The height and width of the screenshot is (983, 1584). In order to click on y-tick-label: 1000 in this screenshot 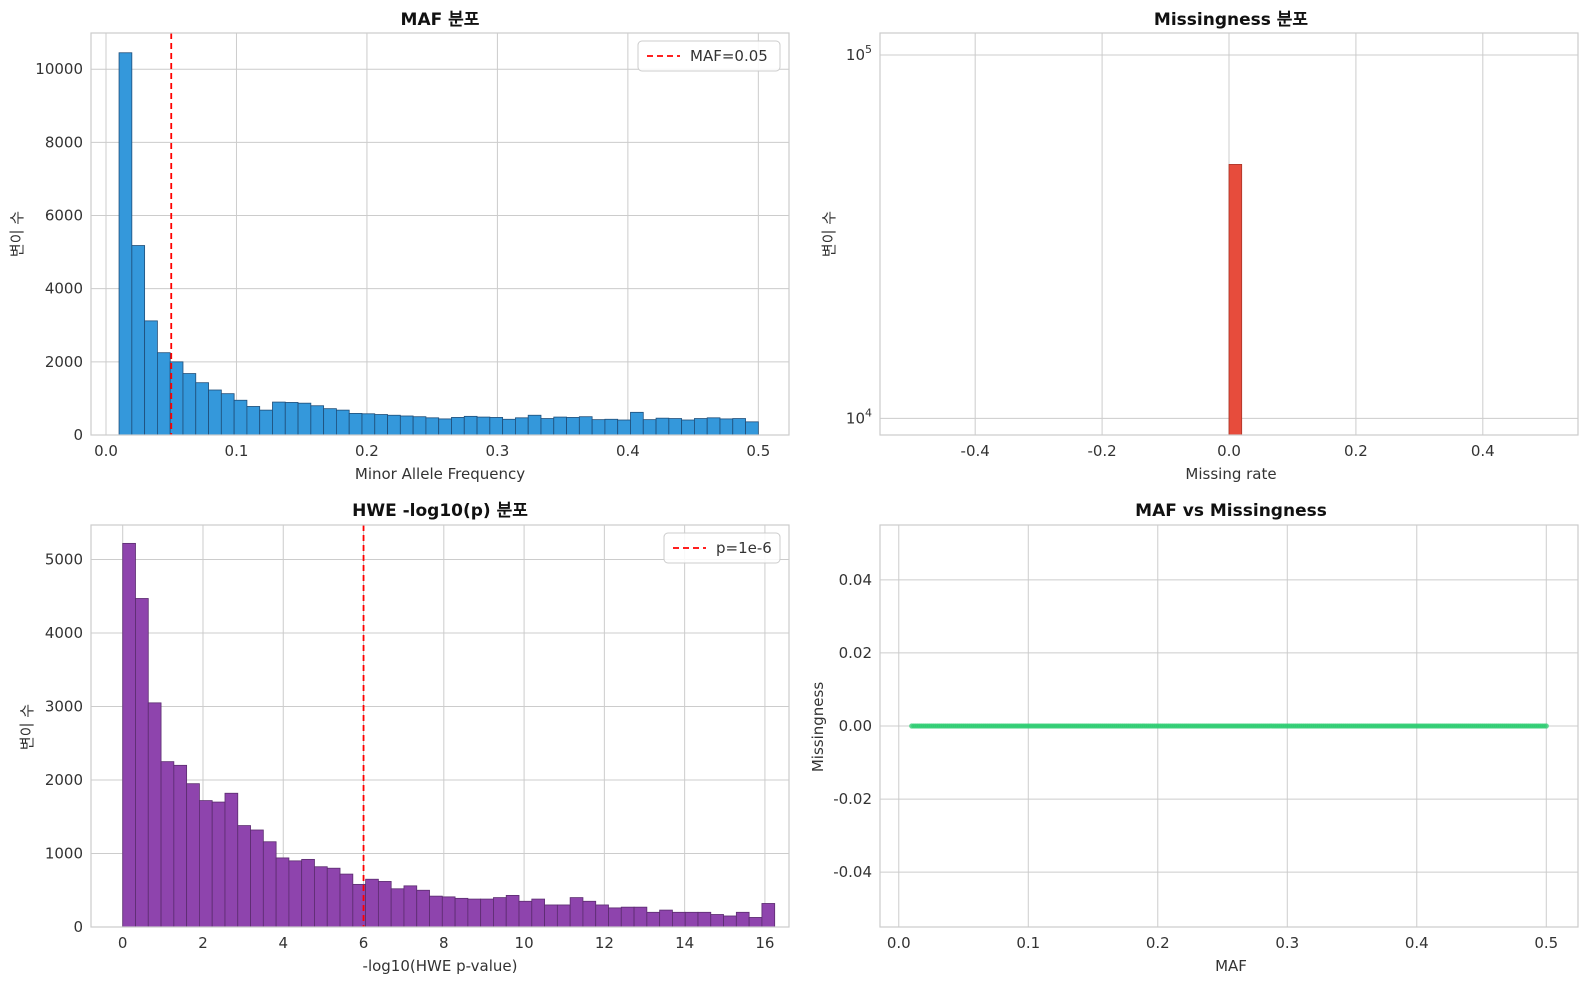, I will do `click(64, 854)`.